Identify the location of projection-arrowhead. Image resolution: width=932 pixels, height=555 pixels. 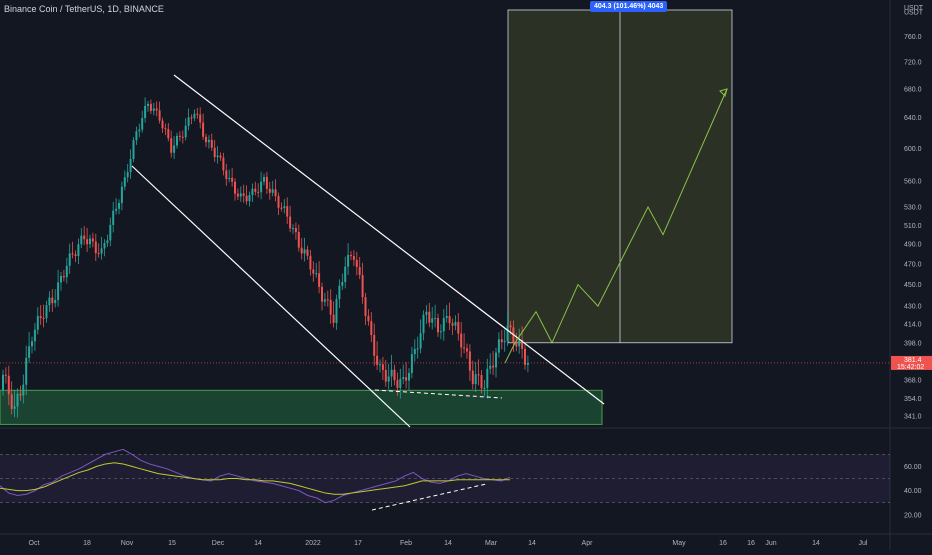
(723, 92).